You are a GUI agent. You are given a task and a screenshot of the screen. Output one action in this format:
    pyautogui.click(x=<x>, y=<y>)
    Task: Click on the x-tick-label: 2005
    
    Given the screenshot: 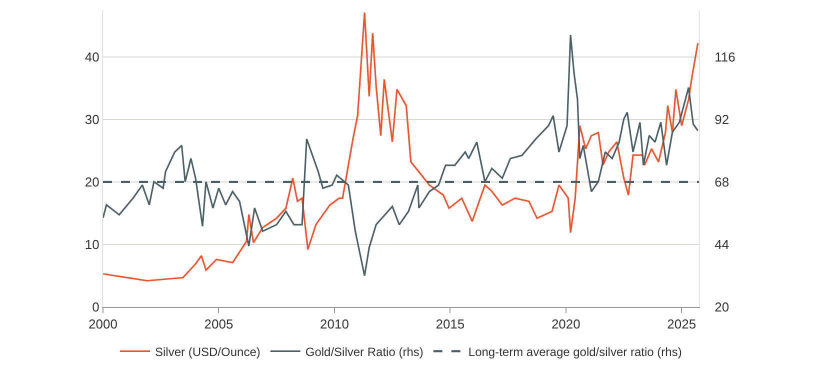 What is the action you would take?
    pyautogui.click(x=219, y=324)
    